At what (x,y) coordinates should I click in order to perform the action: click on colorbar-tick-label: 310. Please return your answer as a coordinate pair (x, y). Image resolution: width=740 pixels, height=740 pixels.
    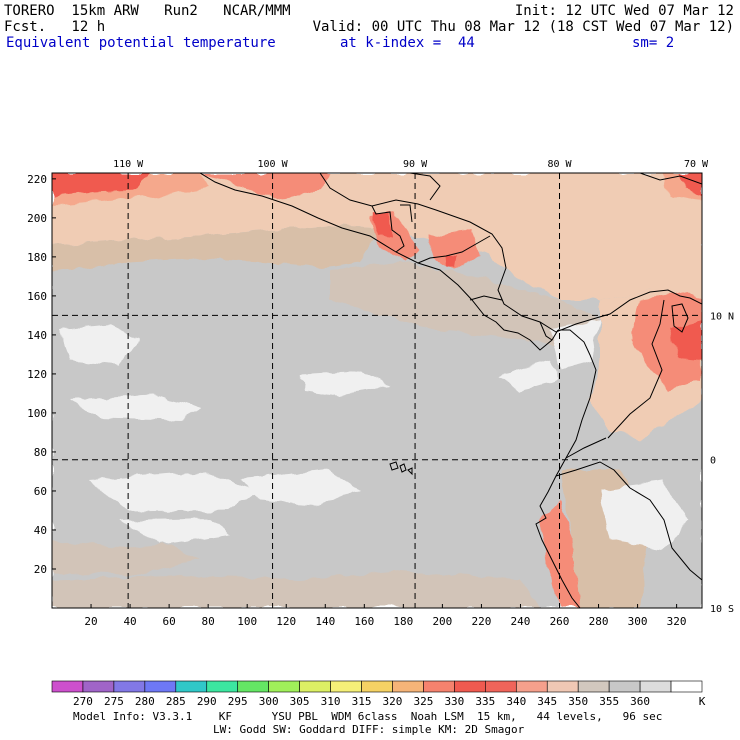
    Looking at the image, I should click on (331, 700).